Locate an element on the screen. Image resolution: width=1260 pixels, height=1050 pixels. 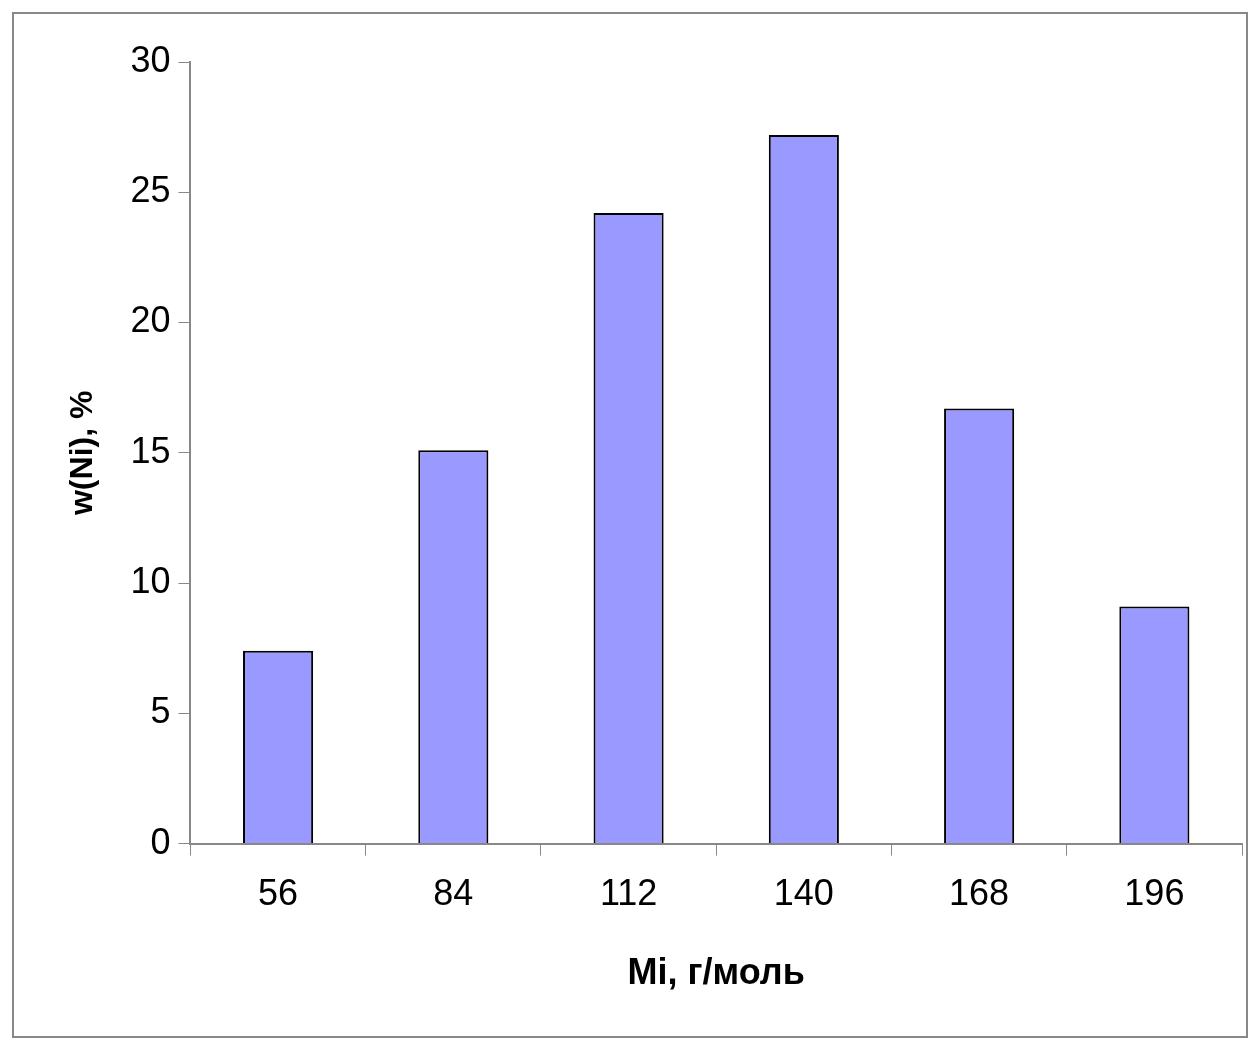
x-tick-label: 168 is located at coordinates (979, 893).